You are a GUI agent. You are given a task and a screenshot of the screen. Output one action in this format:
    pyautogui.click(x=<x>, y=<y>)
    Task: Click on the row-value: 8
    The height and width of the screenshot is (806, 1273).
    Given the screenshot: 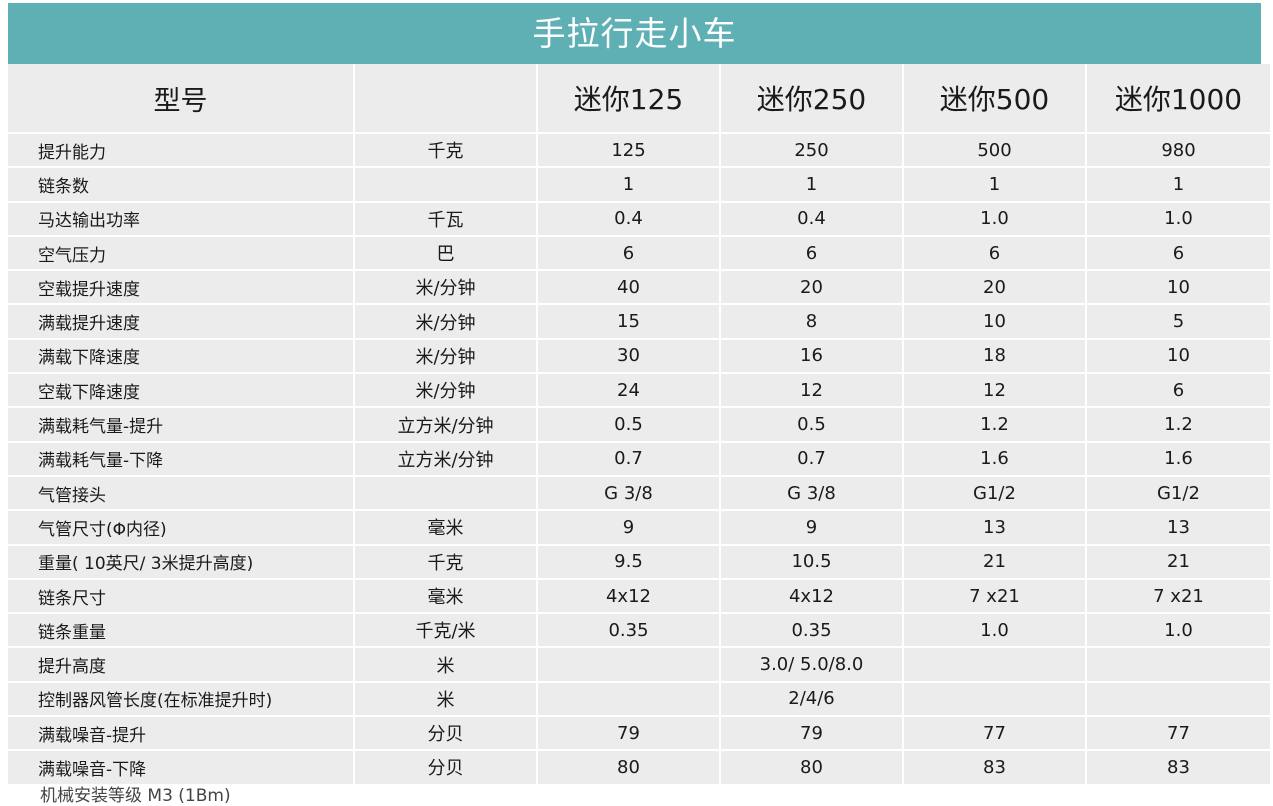 What is the action you would take?
    pyautogui.click(x=811, y=321)
    